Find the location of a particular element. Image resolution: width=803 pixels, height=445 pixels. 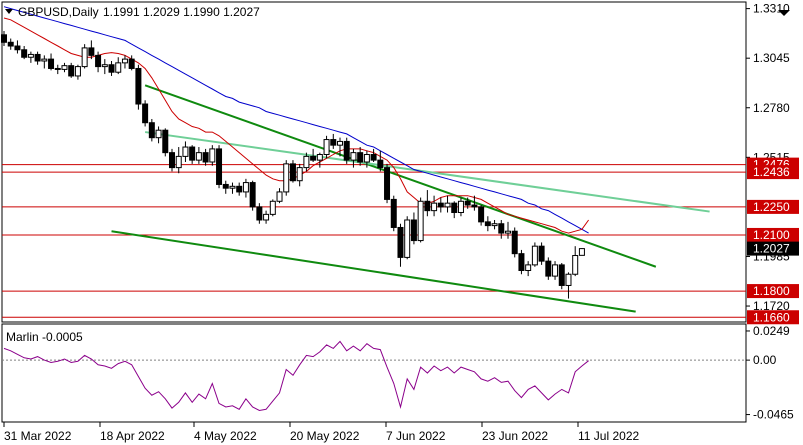

level-label: 1.1800 is located at coordinates (771, 291).